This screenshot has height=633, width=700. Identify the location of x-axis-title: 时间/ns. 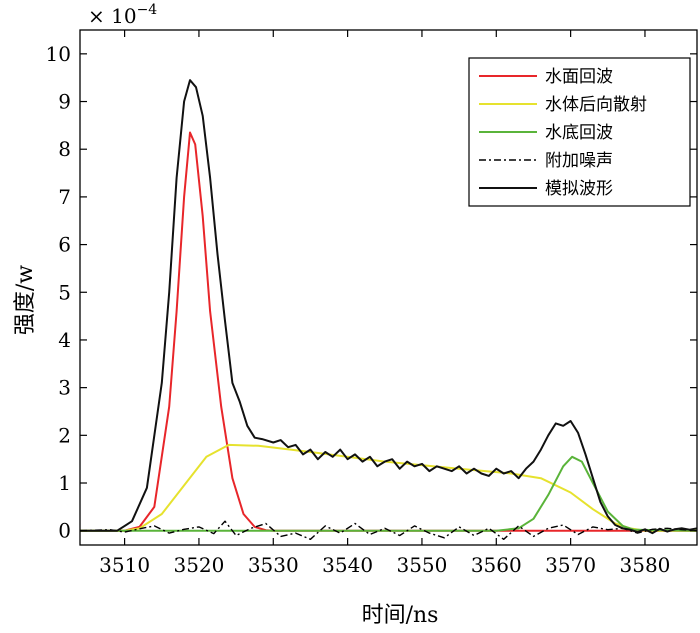
(400, 615).